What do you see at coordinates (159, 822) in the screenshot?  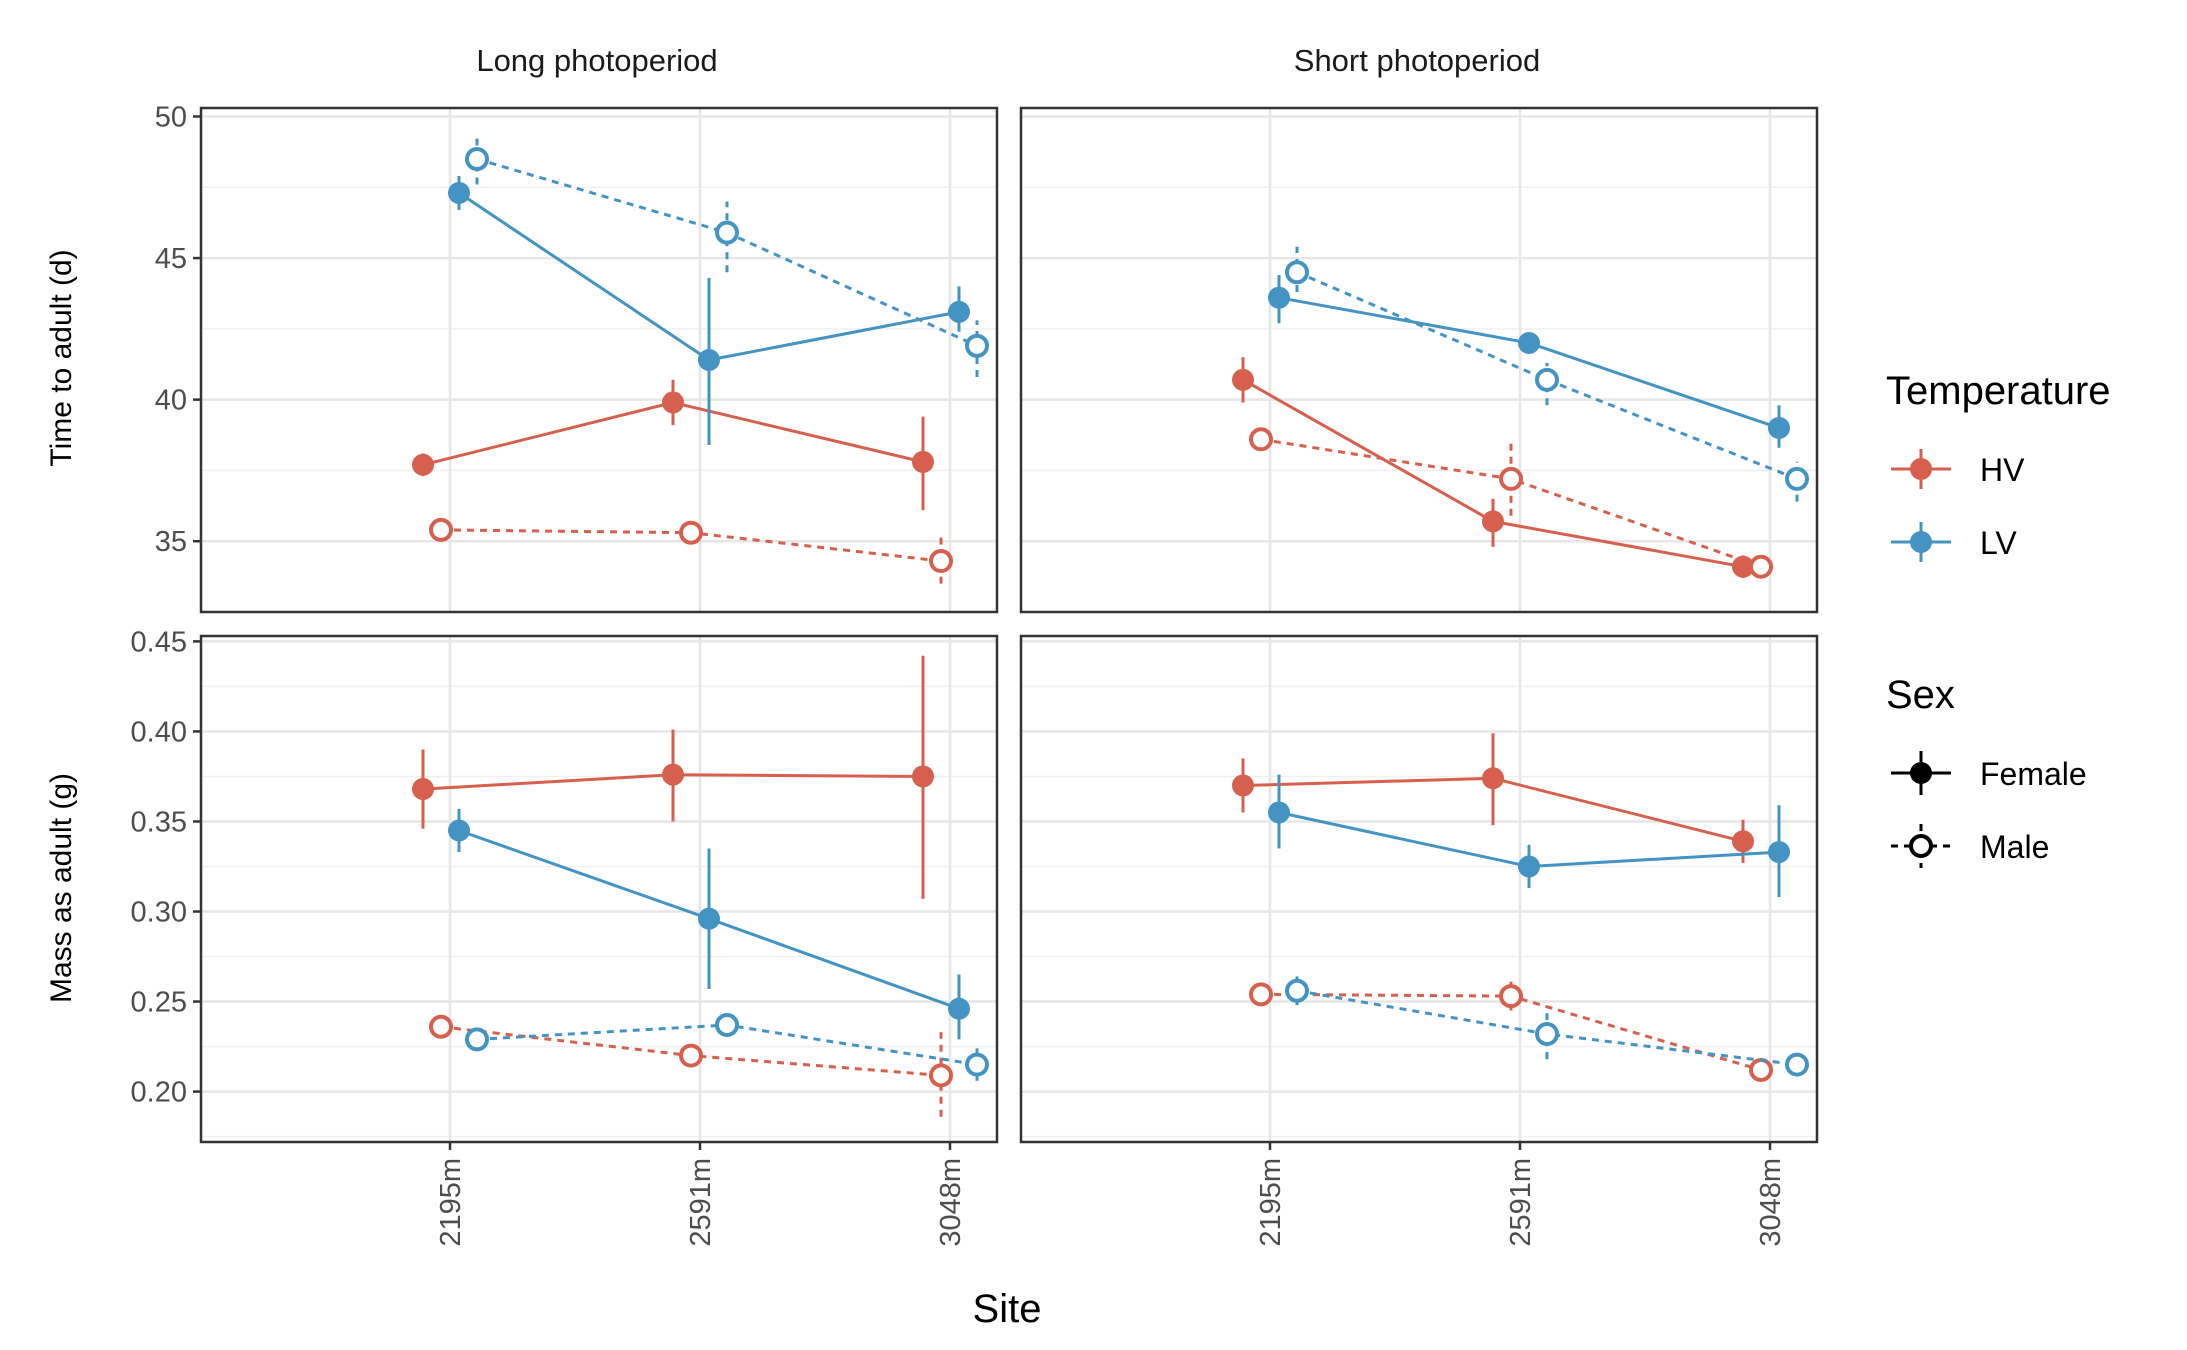 I see `y-tick-label: 0.35` at bounding box center [159, 822].